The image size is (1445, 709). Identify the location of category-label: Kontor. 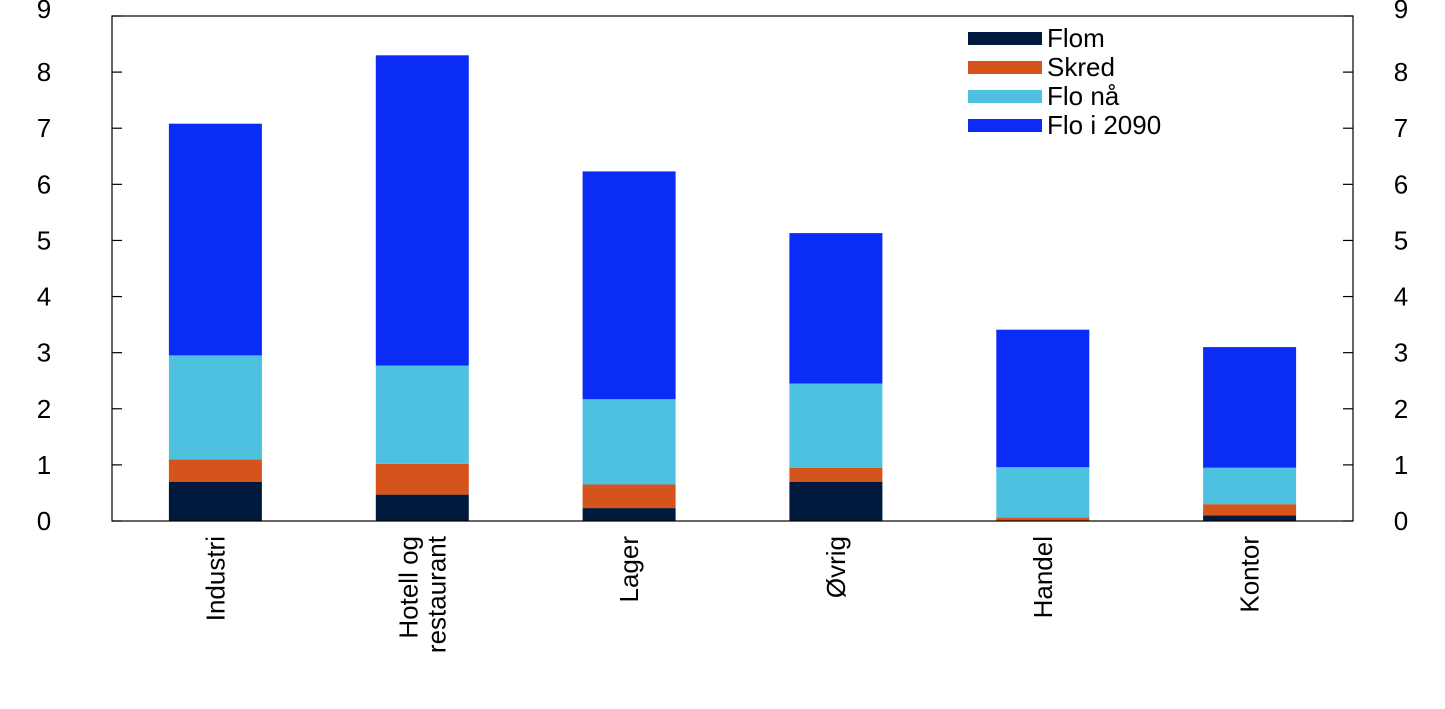
(1250, 574).